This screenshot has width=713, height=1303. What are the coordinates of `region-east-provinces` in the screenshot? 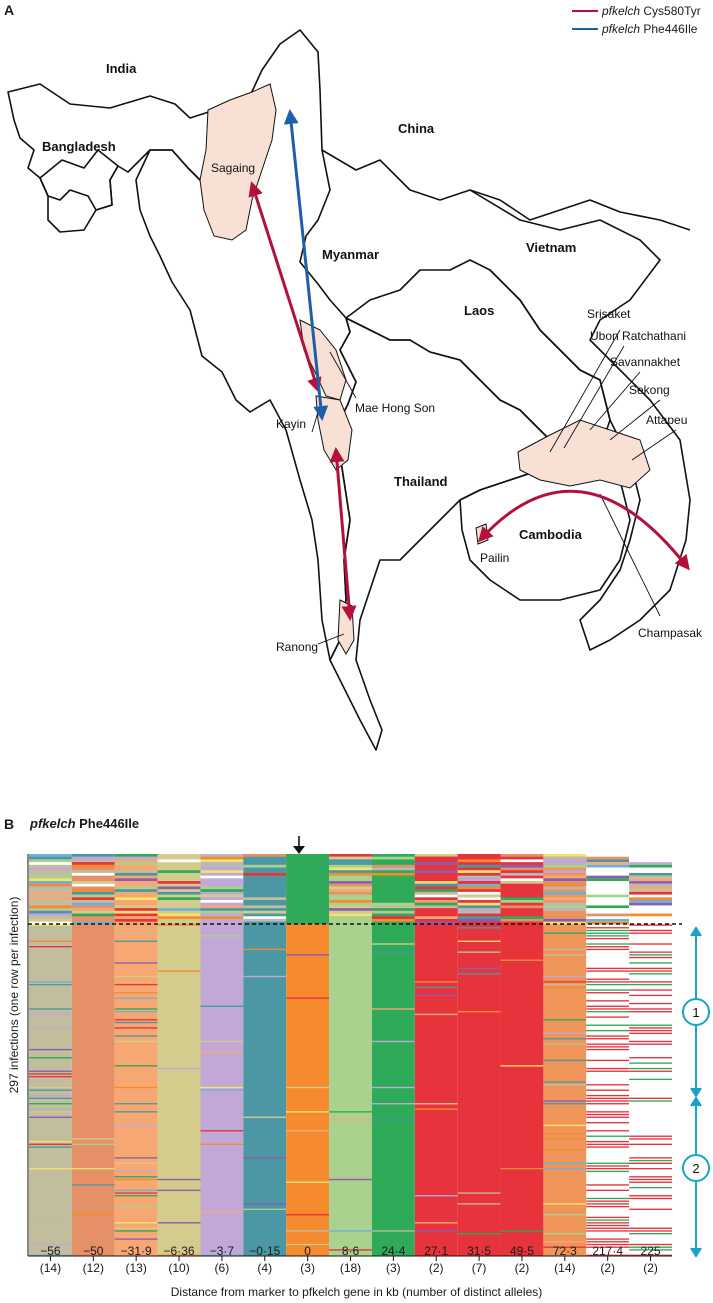 It's located at (584, 454).